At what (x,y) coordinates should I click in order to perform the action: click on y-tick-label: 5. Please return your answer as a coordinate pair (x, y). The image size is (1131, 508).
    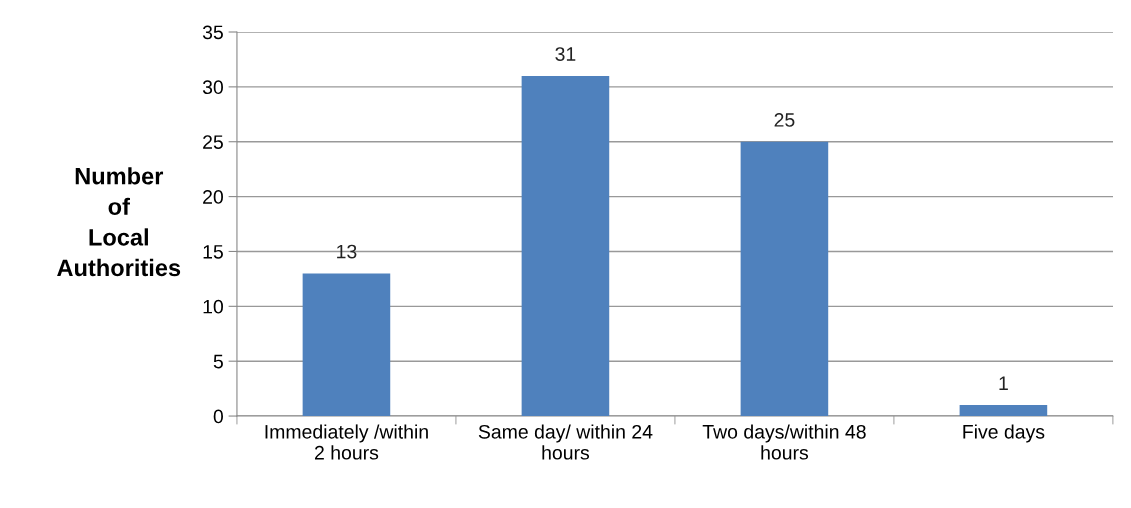
    Looking at the image, I should click on (218, 361).